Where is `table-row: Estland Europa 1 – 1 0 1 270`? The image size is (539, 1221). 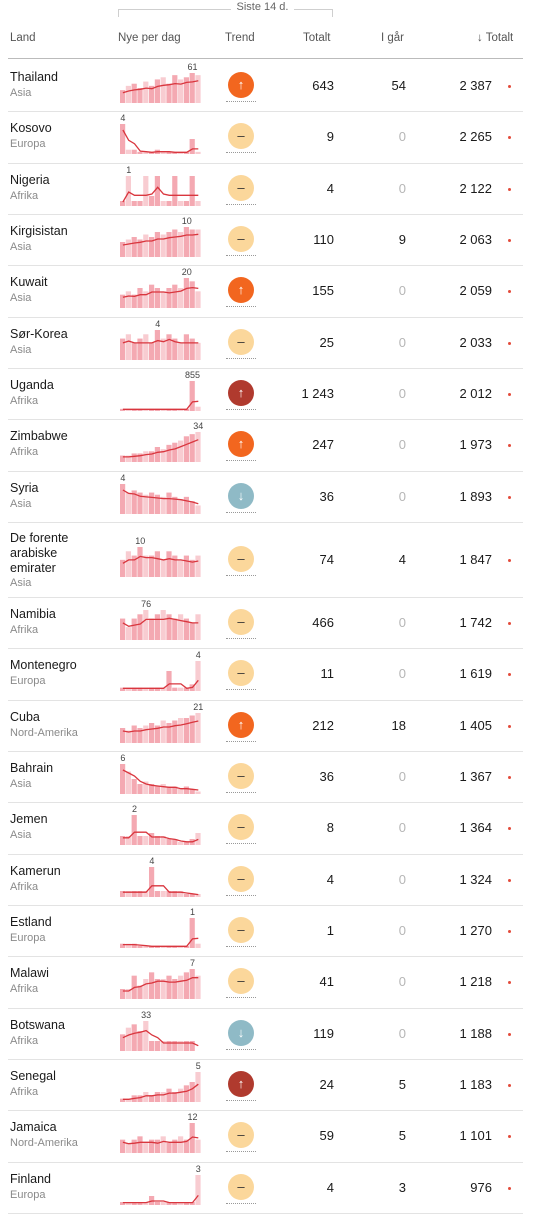 table-row: Estland Europa 1 – 1 0 1 270 is located at coordinates (265, 931).